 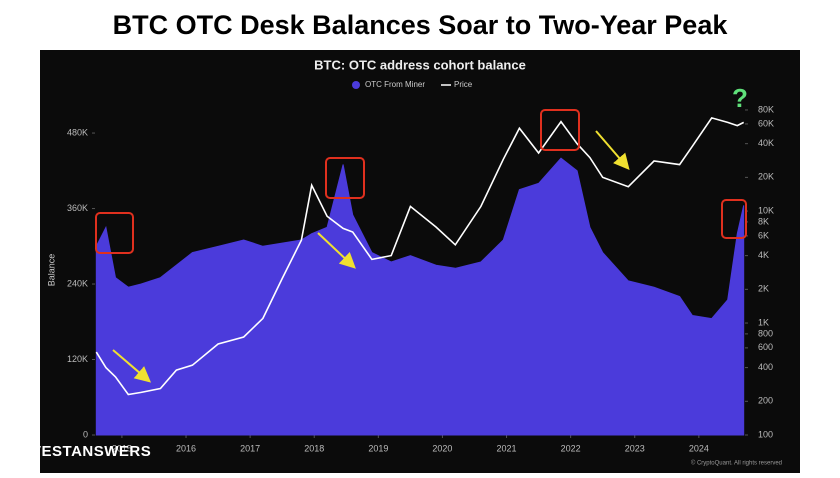 I want to click on x-tick-label: 2024, so click(x=699, y=448).